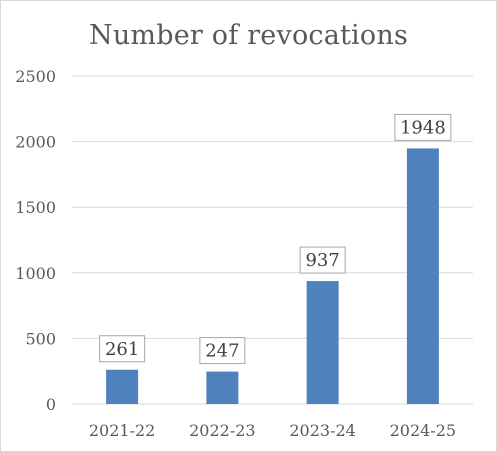 This screenshot has width=497, height=452. Describe the element at coordinates (248, 35) in the screenshot. I see `chart-title: Number of revocations` at that location.